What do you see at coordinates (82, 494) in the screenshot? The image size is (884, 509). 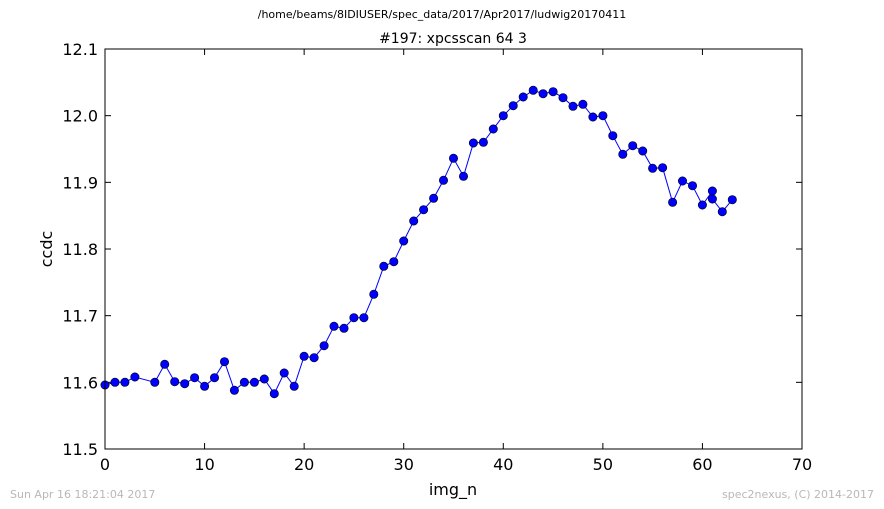 I see `footer-timestamp: Sun Apr 16 18:21:04 2017` at bounding box center [82, 494].